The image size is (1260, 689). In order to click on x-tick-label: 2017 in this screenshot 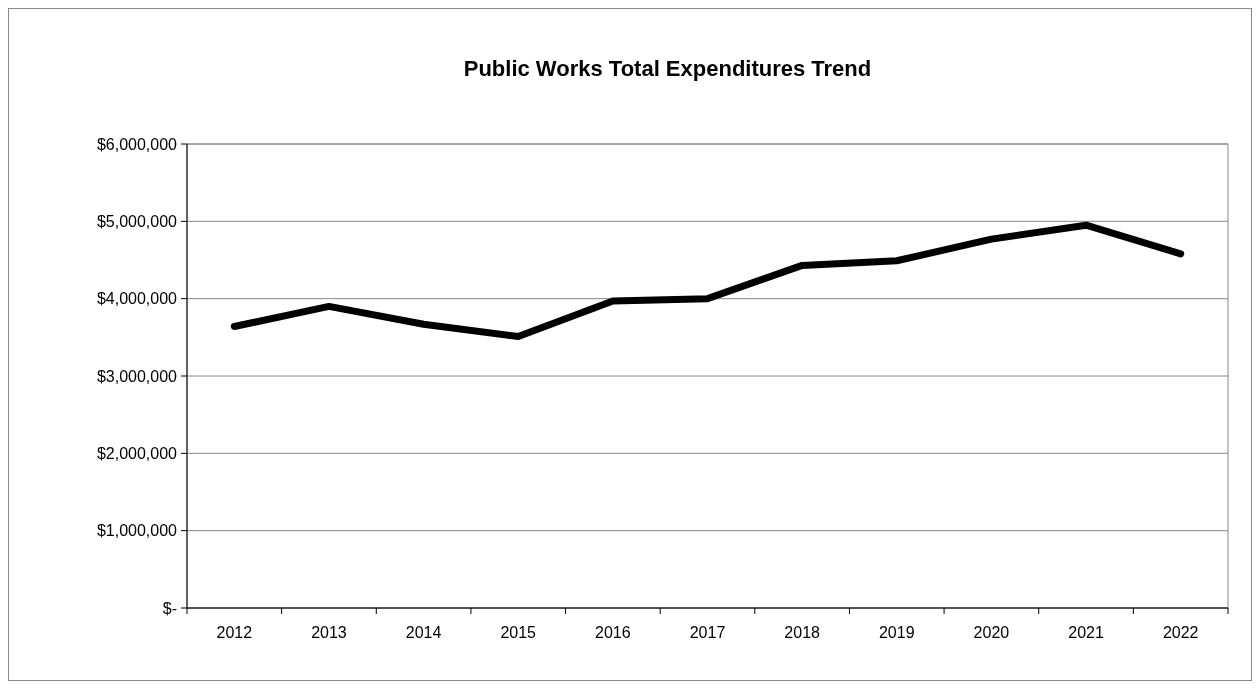, I will do `click(707, 632)`.